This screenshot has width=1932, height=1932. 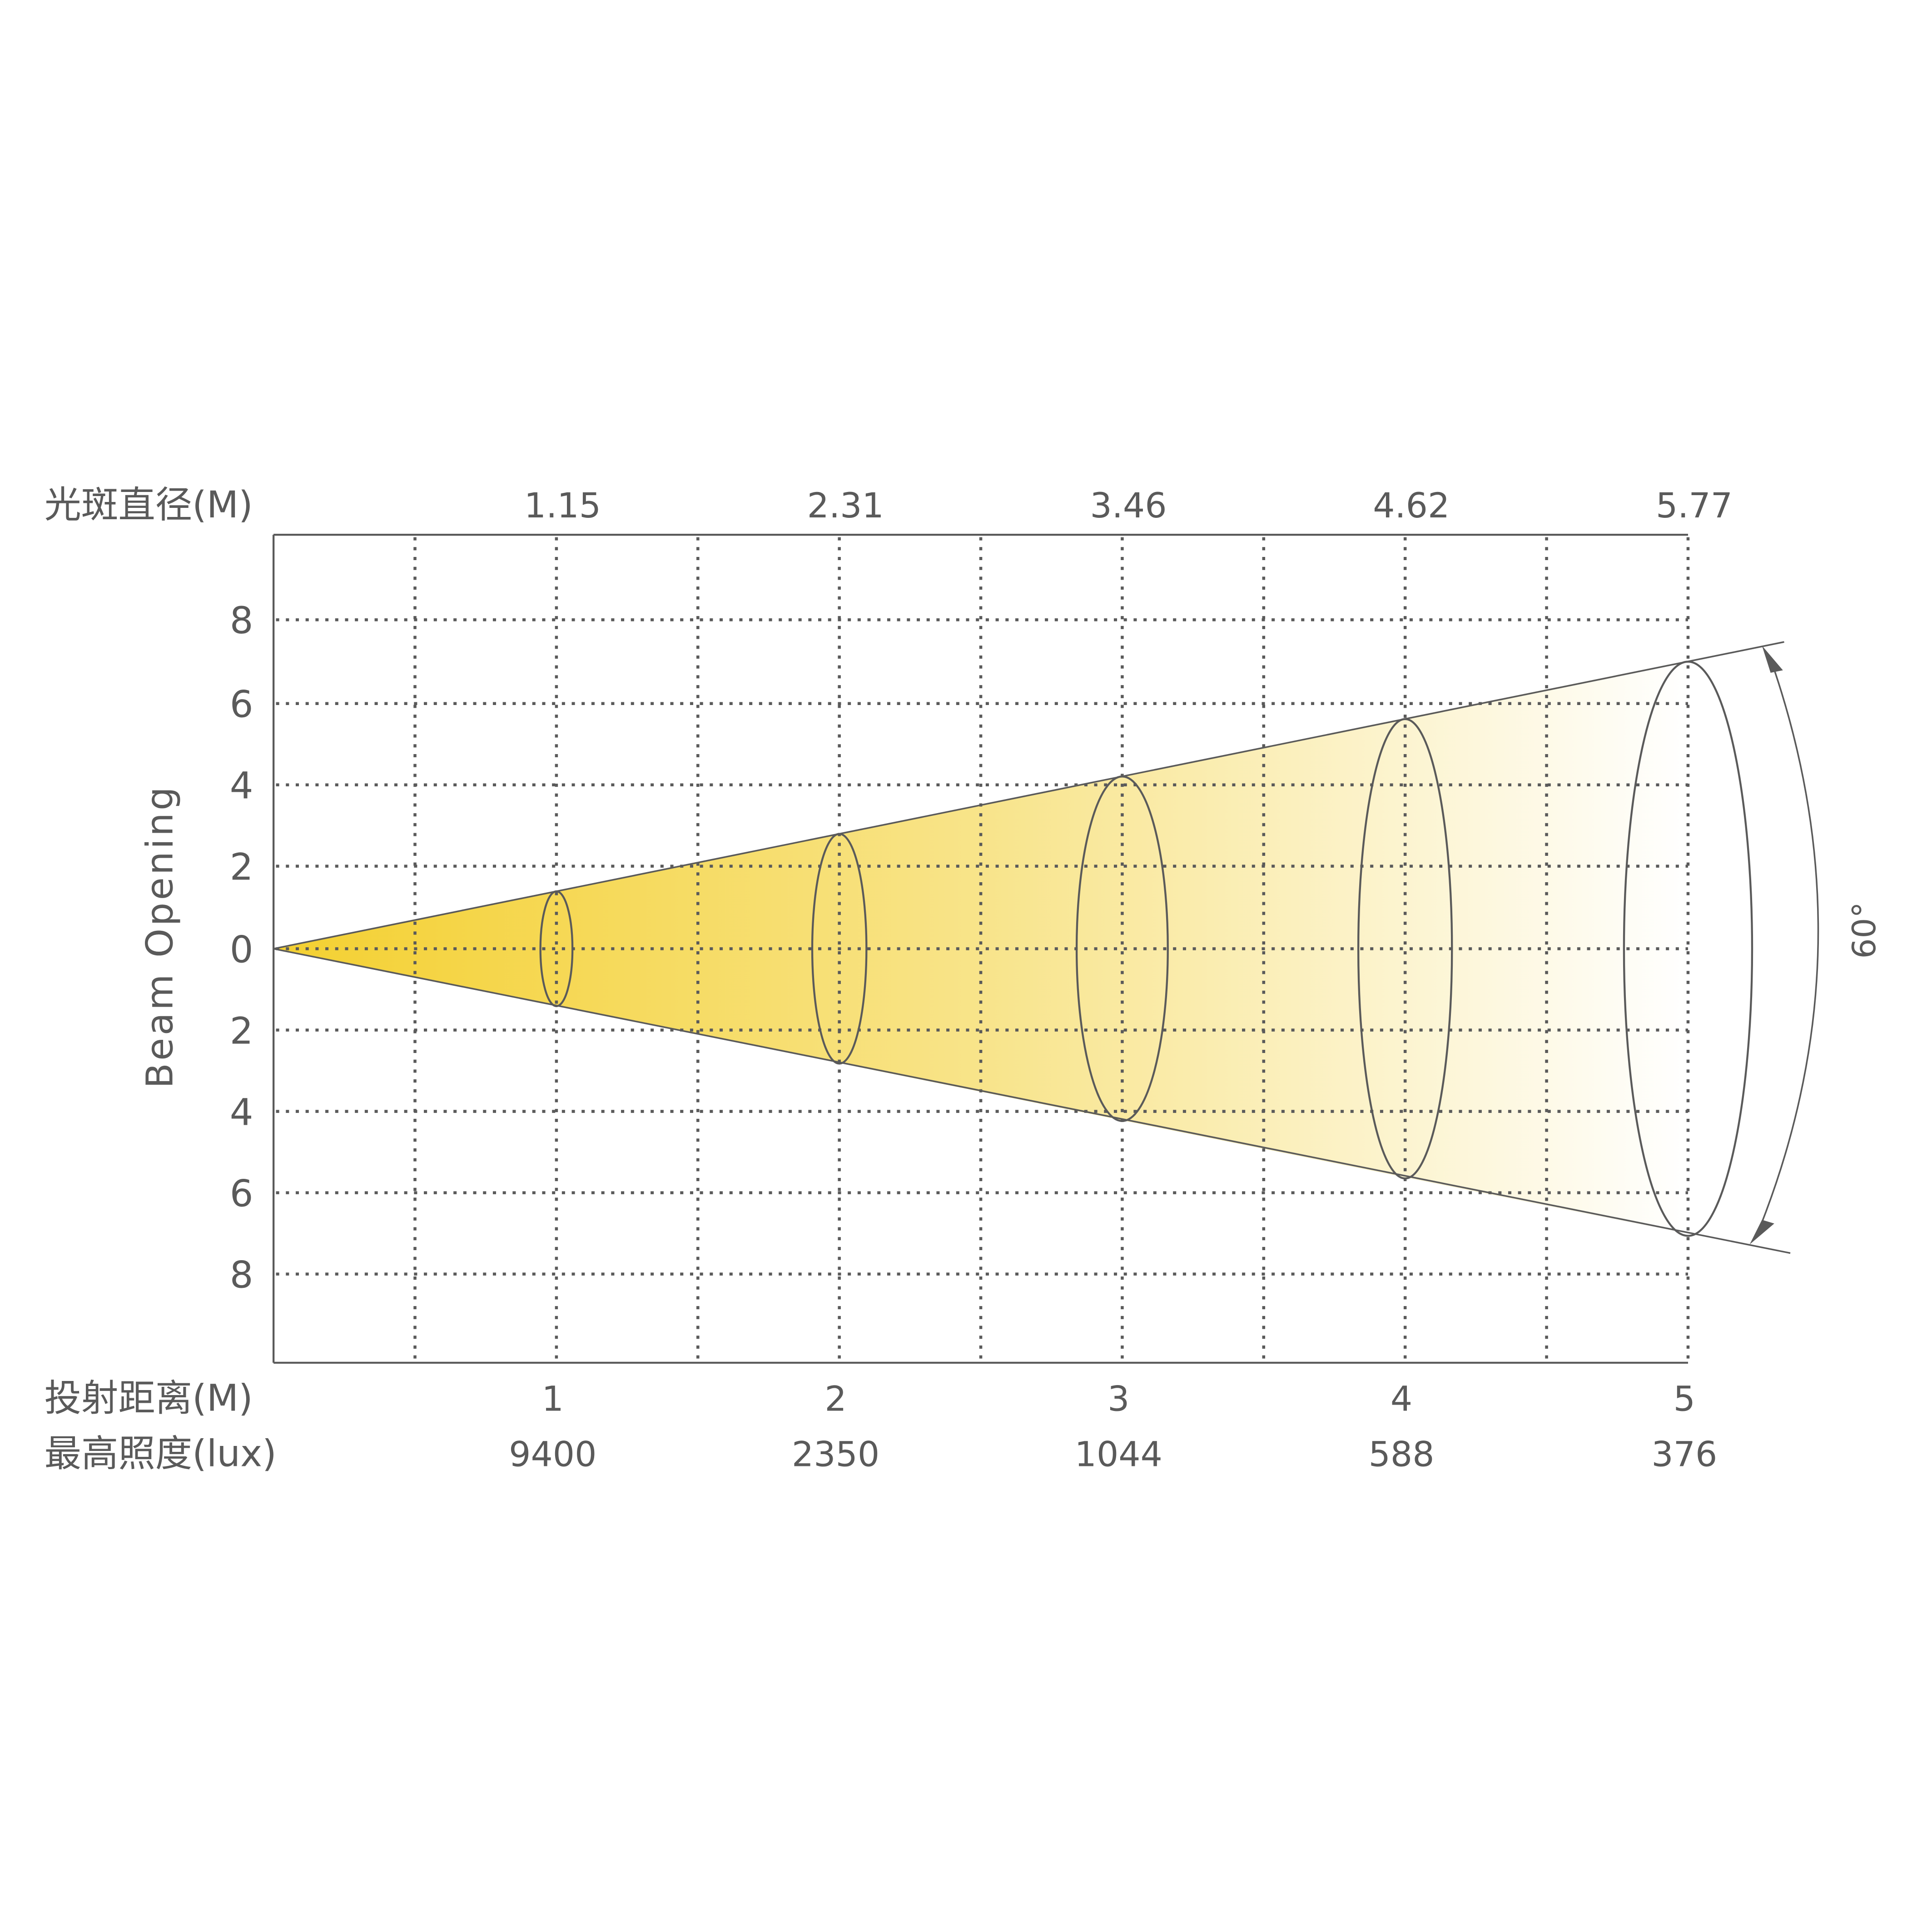 What do you see at coordinates (1401, 1399) in the screenshot?
I see `distance-tick-label: 4` at bounding box center [1401, 1399].